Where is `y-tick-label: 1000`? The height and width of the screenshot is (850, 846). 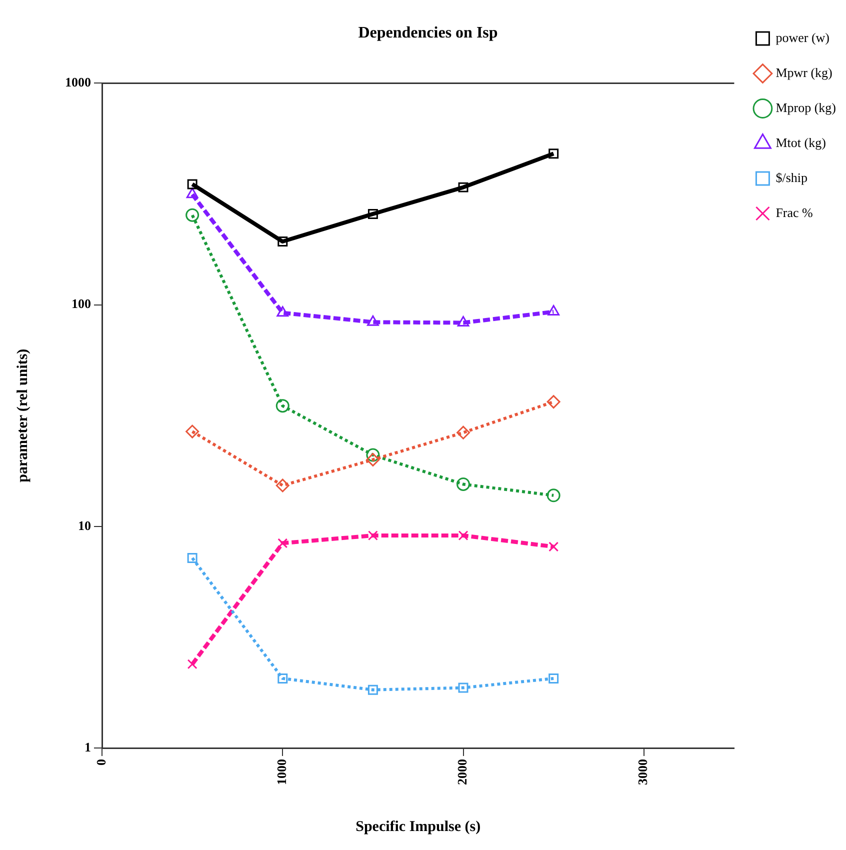
y-tick-label: 1000 is located at coordinates (78, 82).